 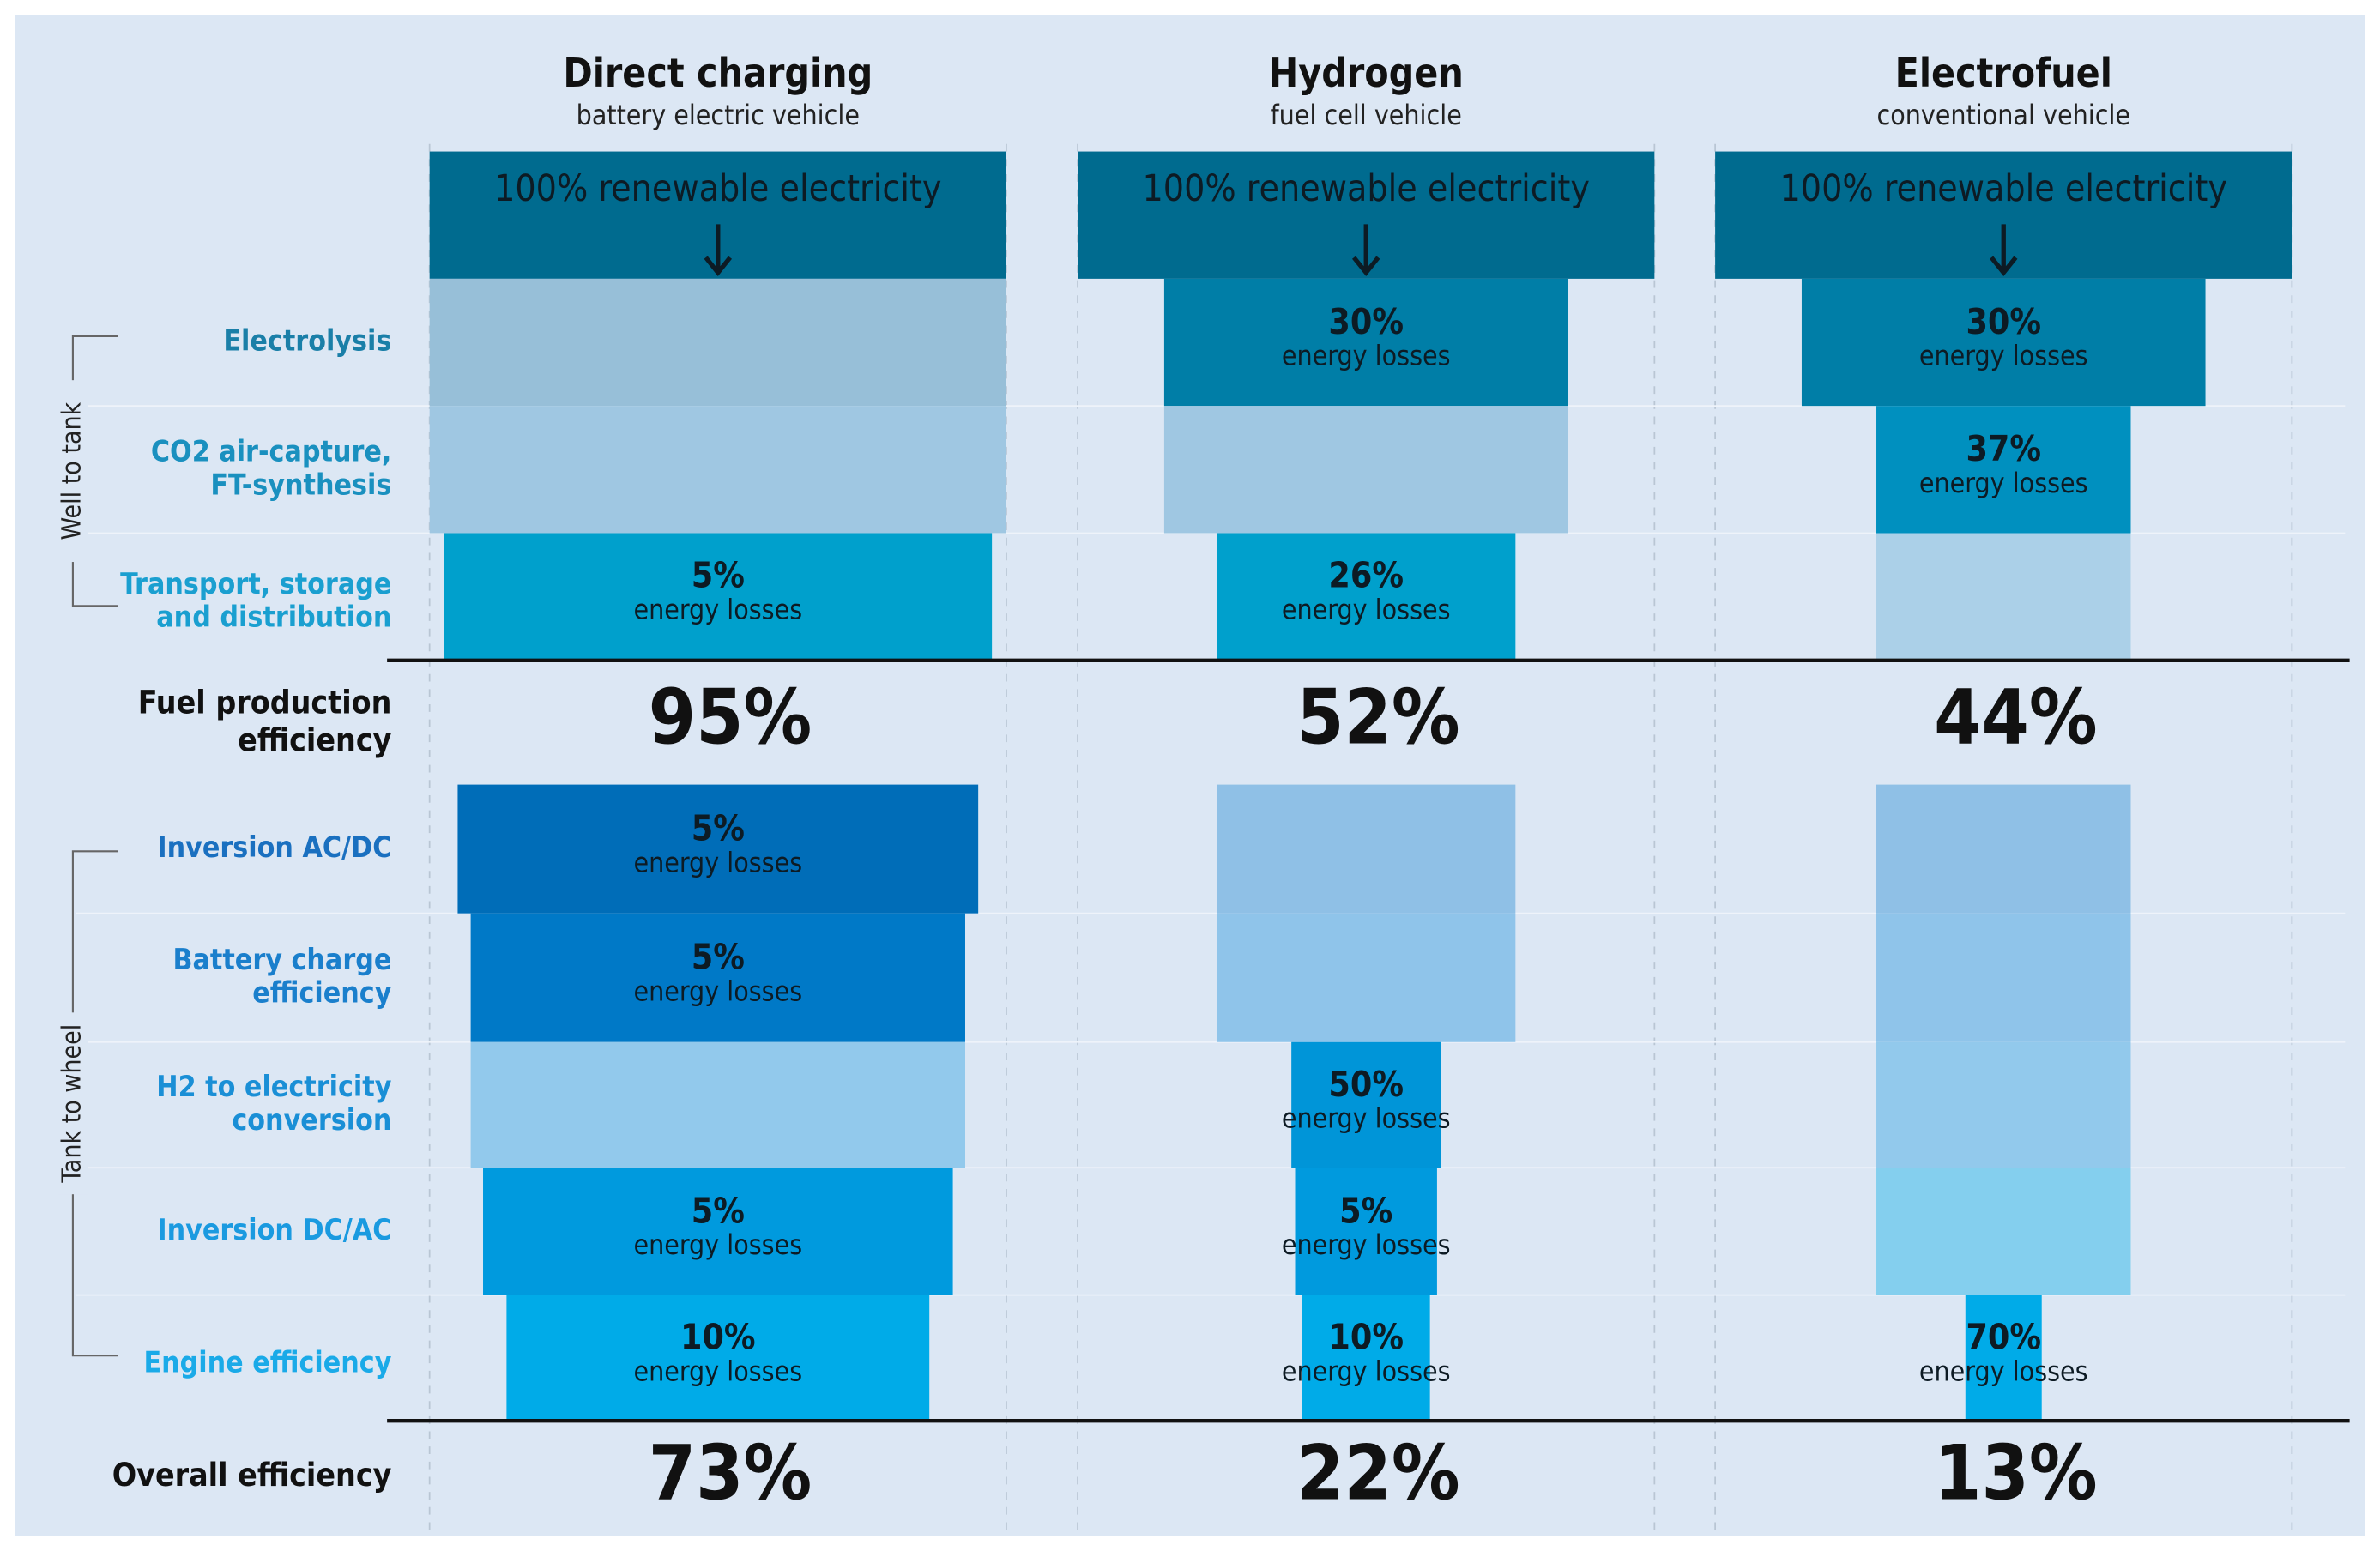 I want to click on loss-value: 37%, so click(x=2003, y=448).